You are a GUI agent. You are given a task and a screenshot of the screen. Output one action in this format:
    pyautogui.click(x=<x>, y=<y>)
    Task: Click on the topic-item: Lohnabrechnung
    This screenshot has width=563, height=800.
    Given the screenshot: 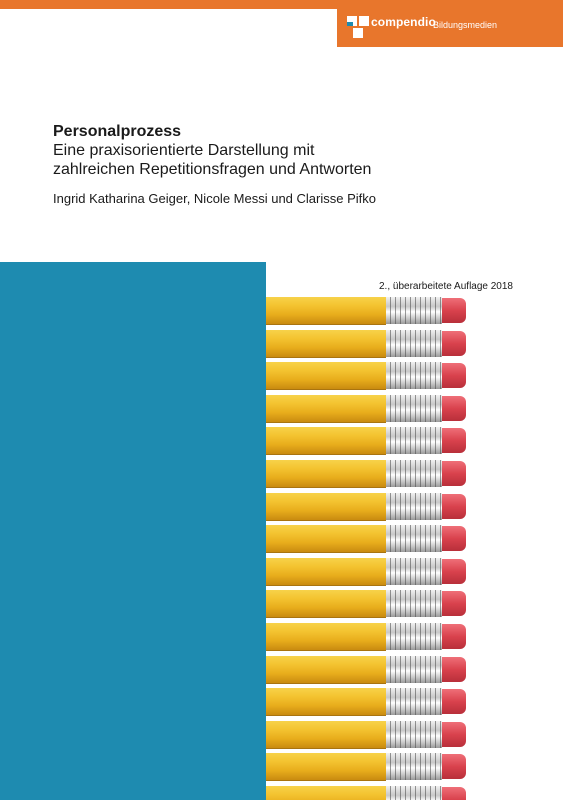 What is the action you would take?
    pyautogui.click(x=517, y=474)
    